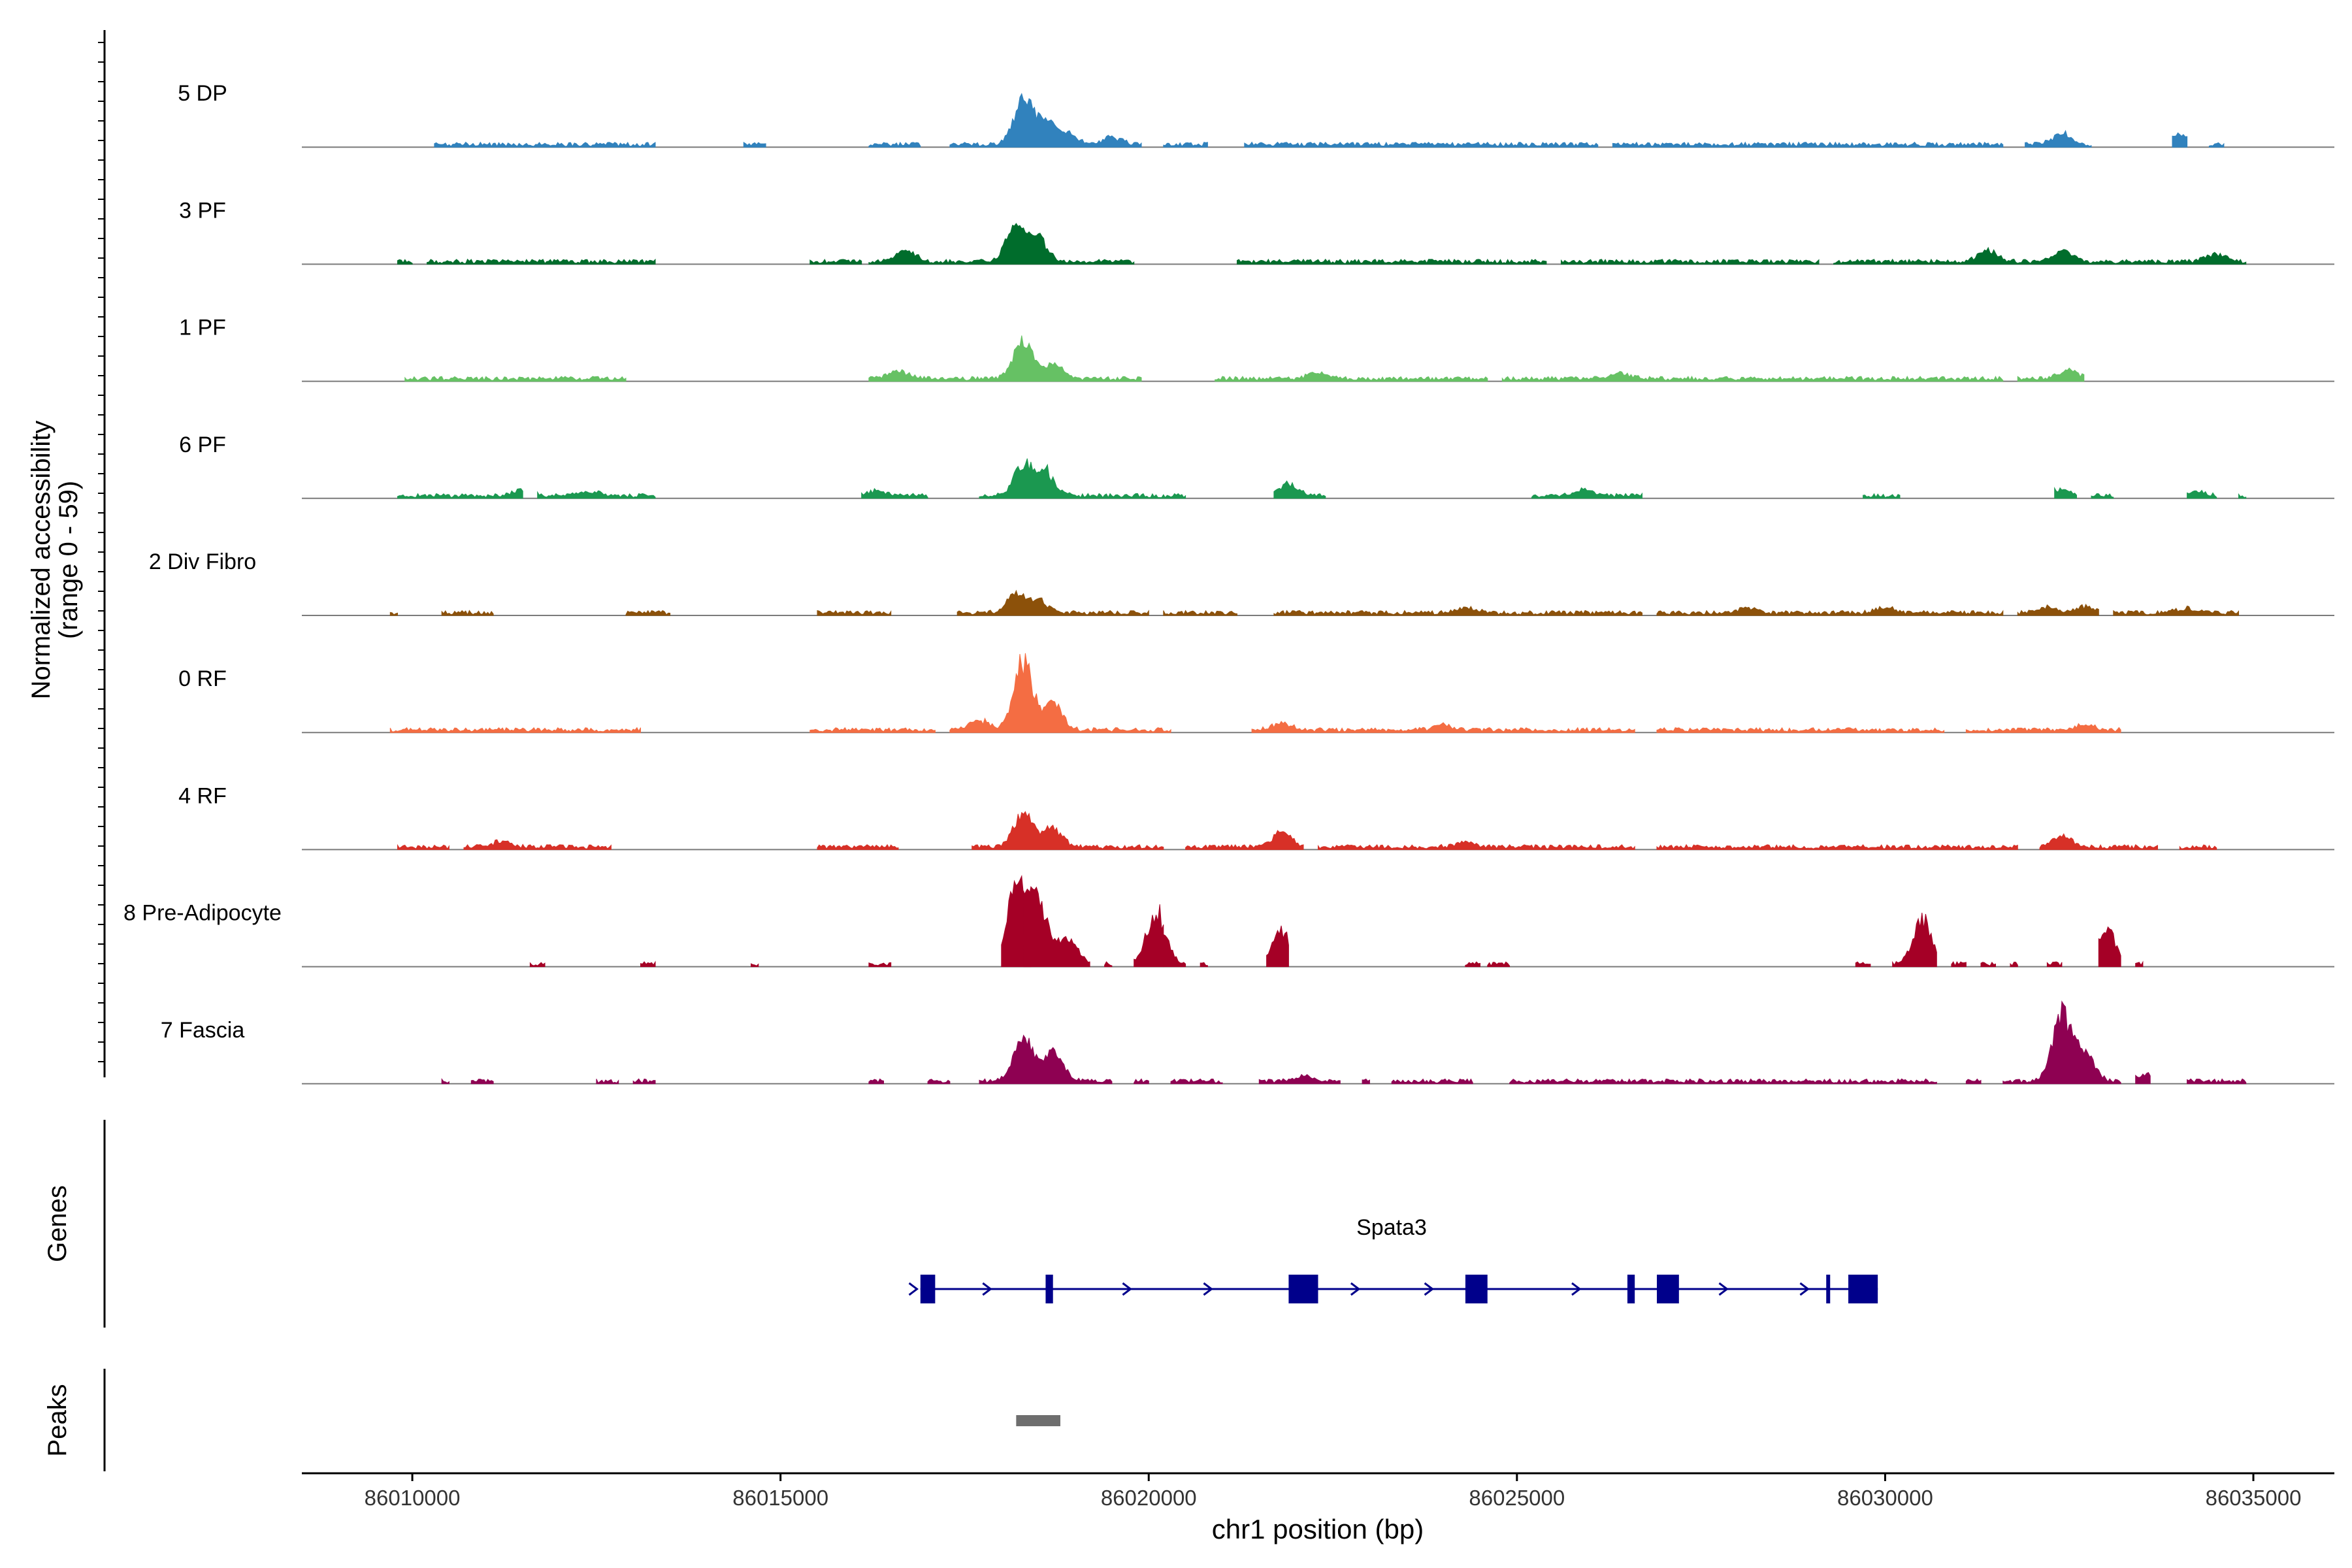 This screenshot has height=1568, width=2352. Describe the element at coordinates (101, 552) in the screenshot. I see `track-y-ticks` at that location.